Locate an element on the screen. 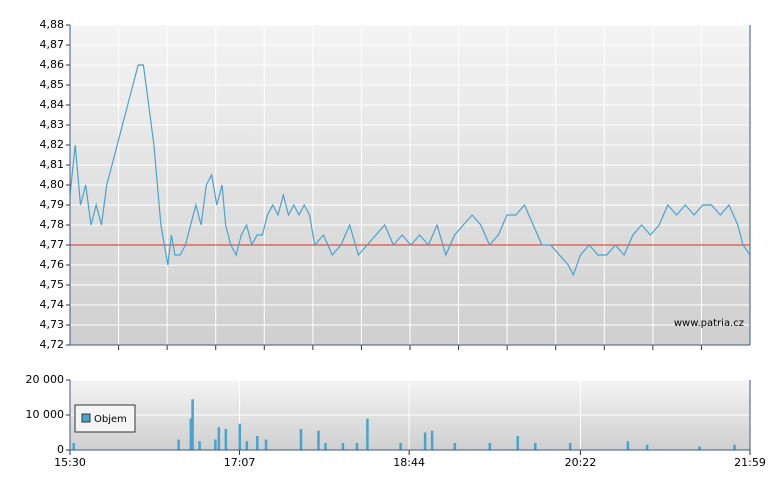 The height and width of the screenshot is (490, 780). y-tick-label: 4,80 is located at coordinates (52, 184).